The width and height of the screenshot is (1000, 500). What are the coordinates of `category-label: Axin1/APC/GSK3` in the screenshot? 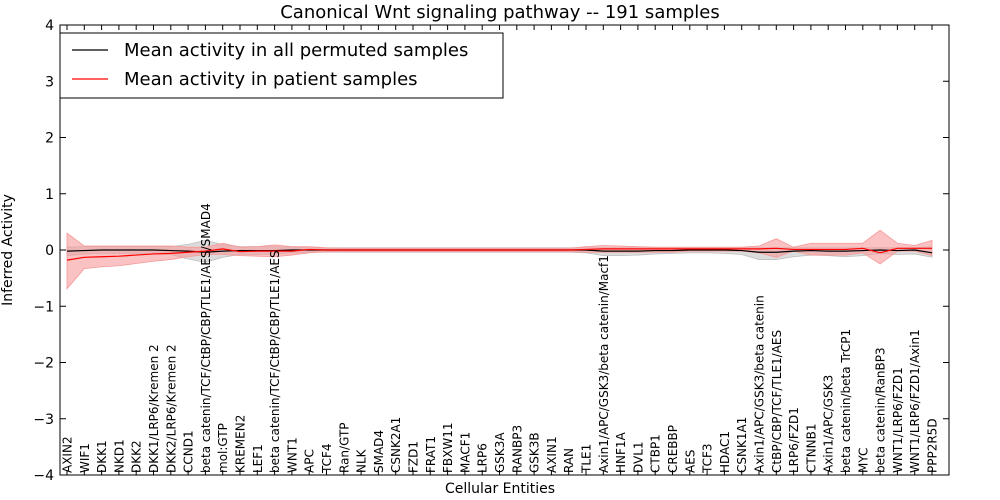 It's located at (829, 424).